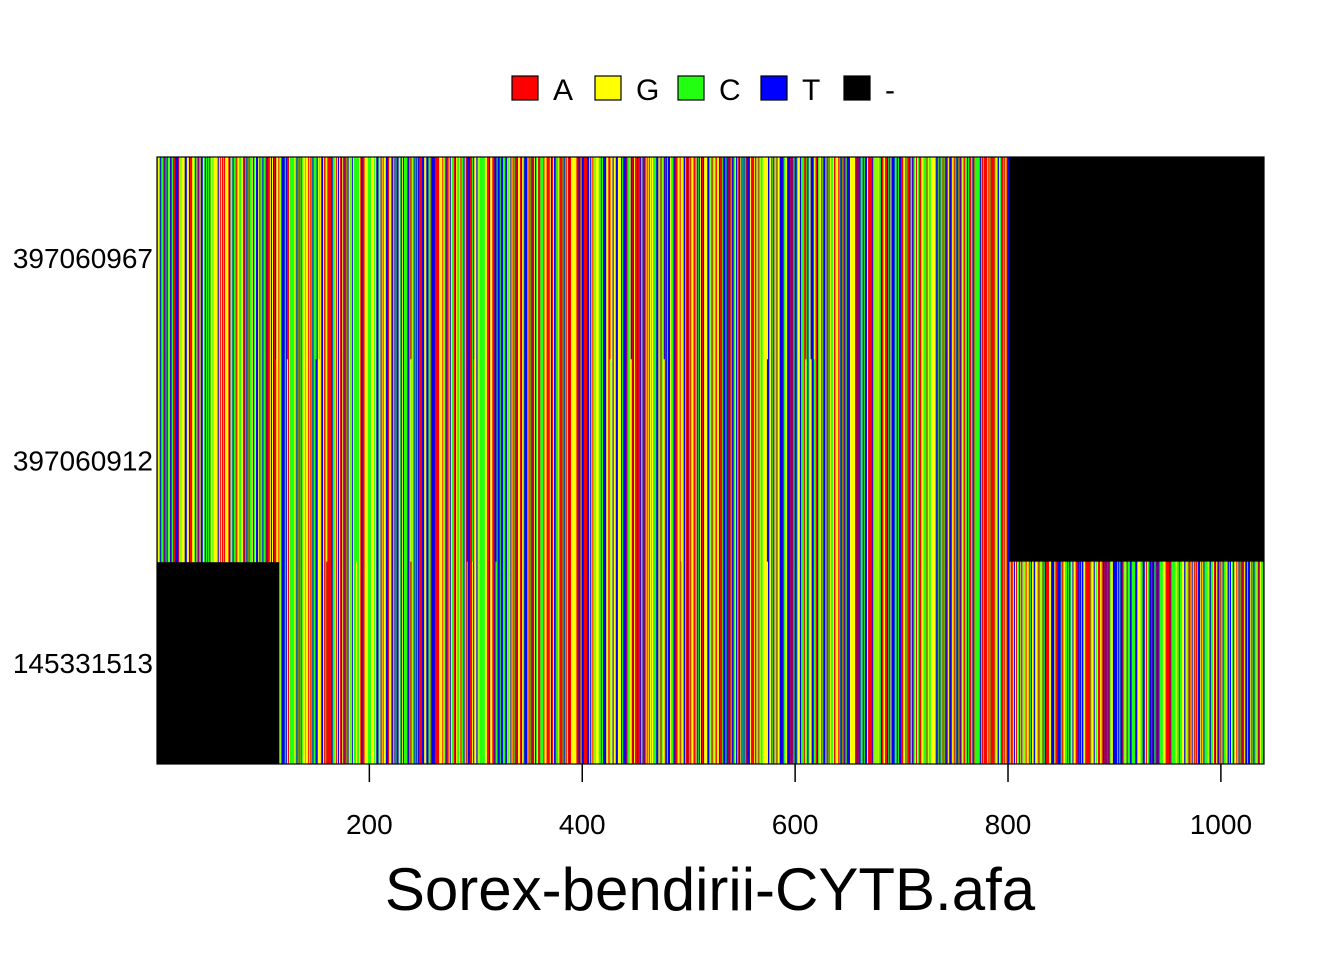 Image resolution: width=1344 pixels, height=960 pixels. Describe the element at coordinates (369, 824) in the screenshot. I see `x-tick-label-0: 200` at that location.